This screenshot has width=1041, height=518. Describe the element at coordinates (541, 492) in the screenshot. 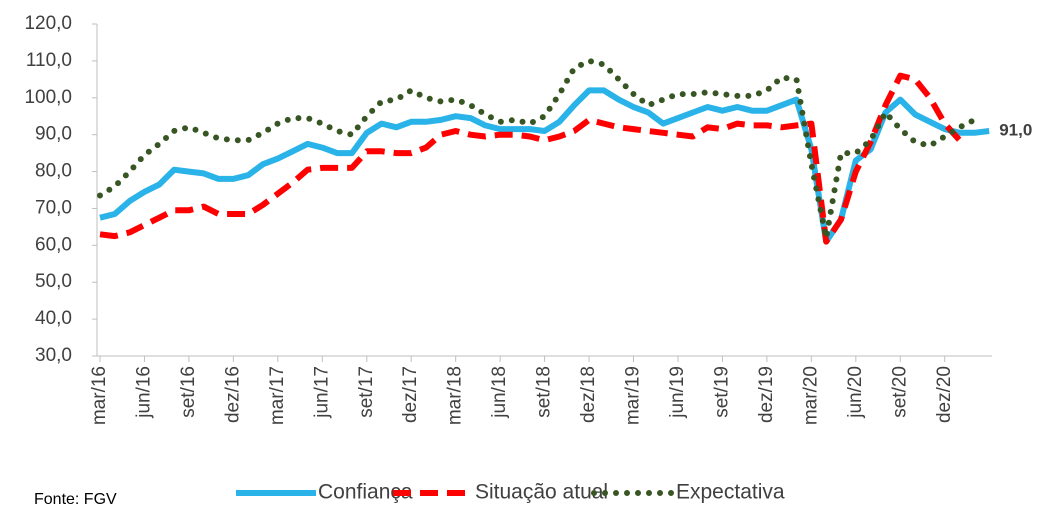

I see `legend-label: Situação atual` at that location.